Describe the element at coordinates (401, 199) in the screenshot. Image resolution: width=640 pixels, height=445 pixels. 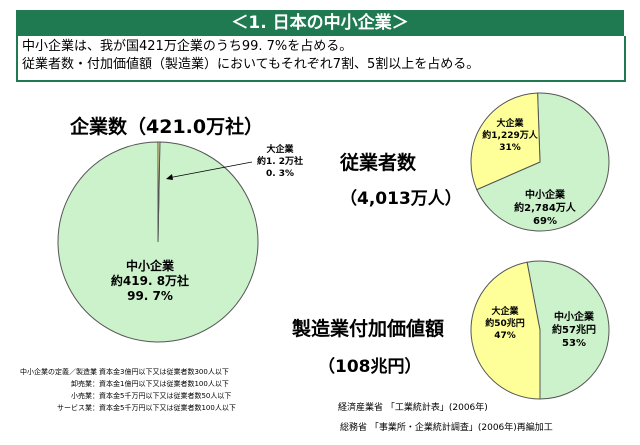
I see `employees-chart-subtitle: （4,013万人）` at that location.